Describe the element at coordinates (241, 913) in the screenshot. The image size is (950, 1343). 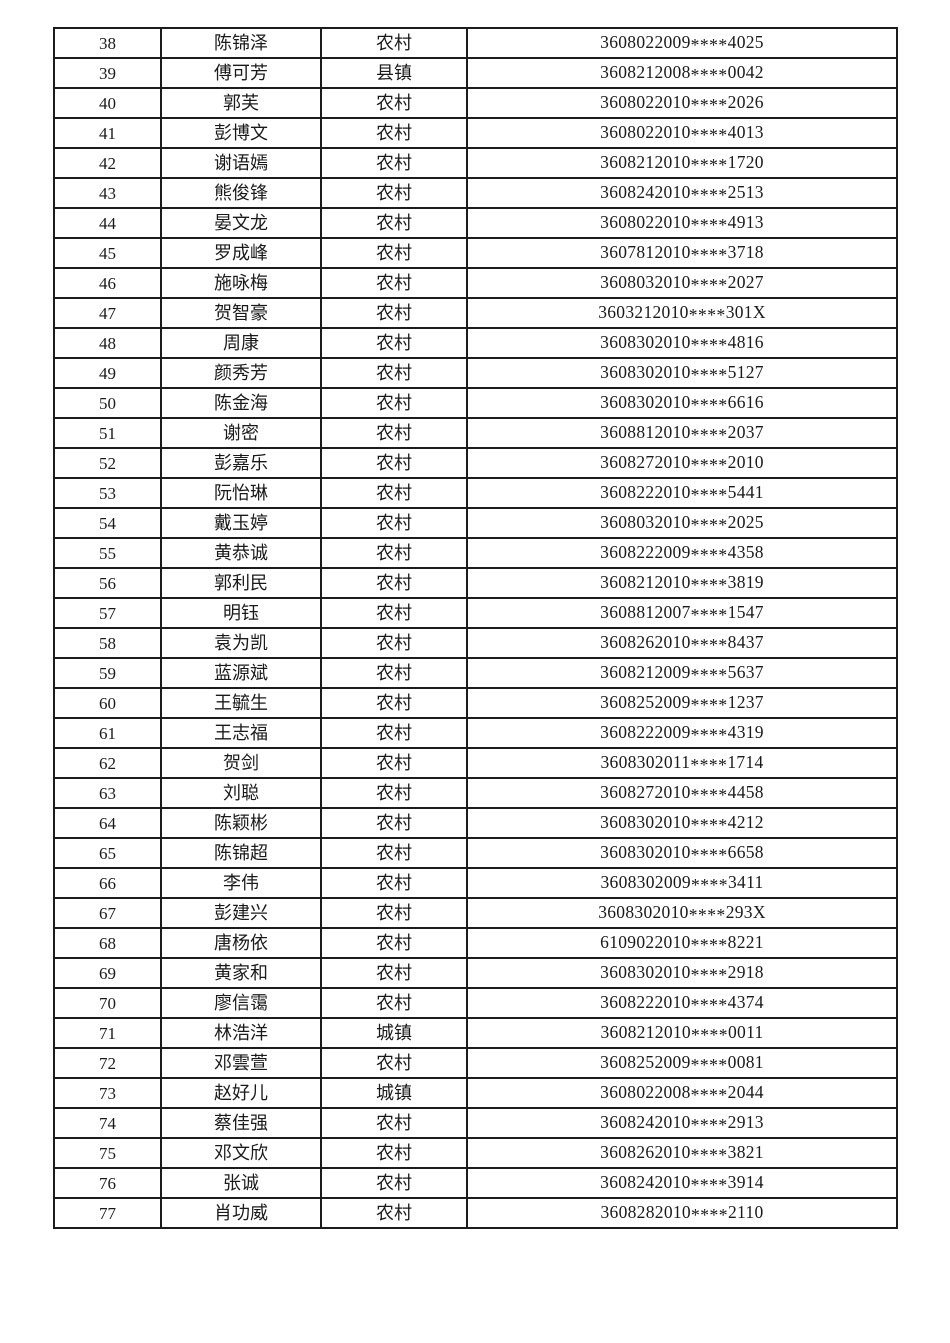
I see `name-cell: 彭建兴` at that location.